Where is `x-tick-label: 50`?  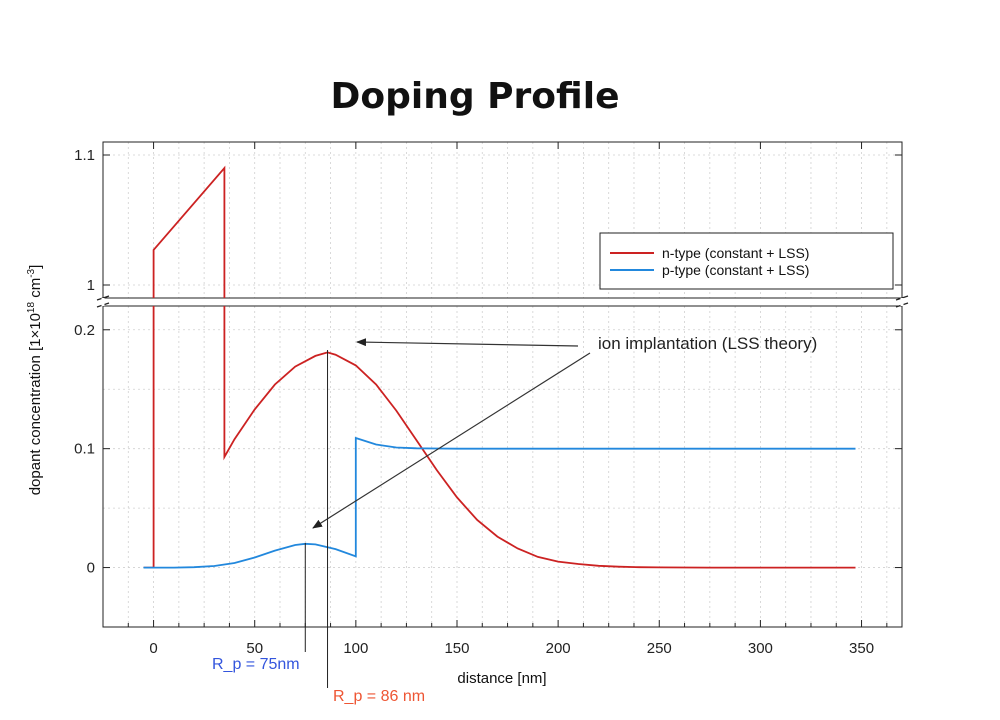 x-tick-label: 50 is located at coordinates (254, 648).